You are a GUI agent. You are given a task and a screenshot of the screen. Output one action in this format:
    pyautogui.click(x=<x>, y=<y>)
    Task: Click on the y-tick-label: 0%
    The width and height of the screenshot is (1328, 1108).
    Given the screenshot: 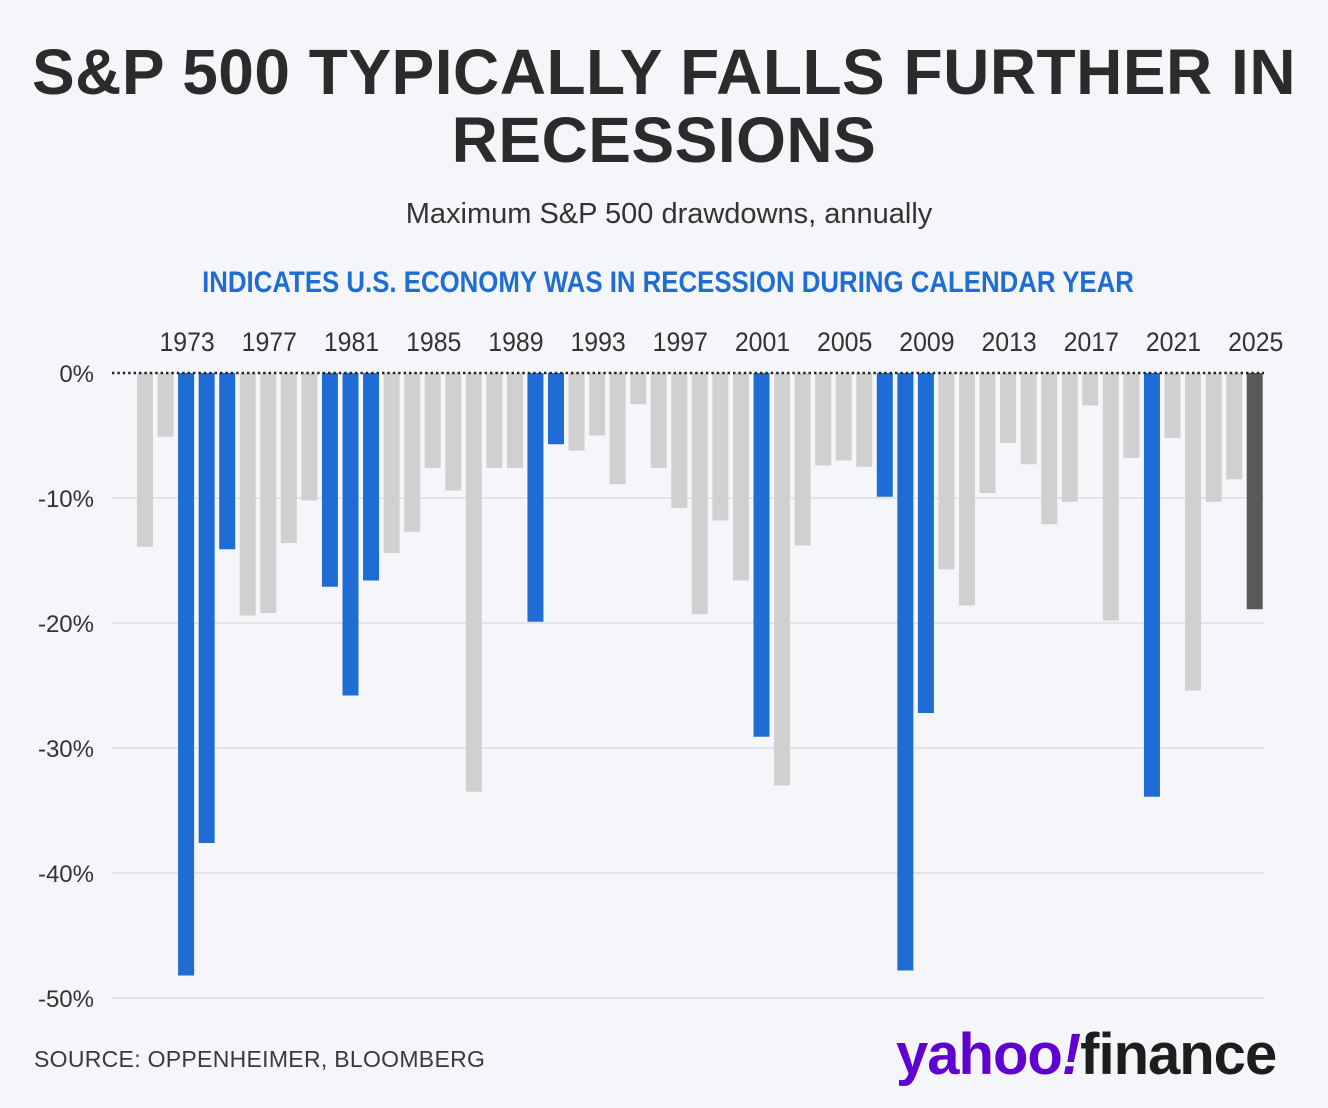 What is the action you would take?
    pyautogui.click(x=76, y=374)
    